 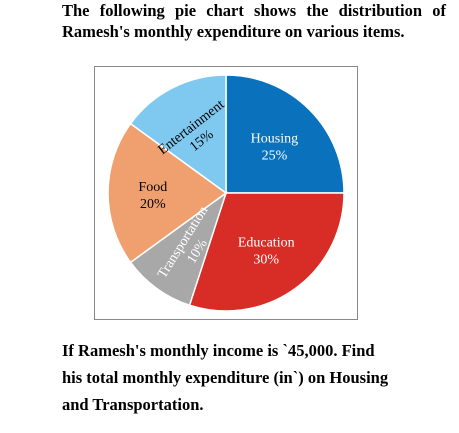 I want to click on slice-label-education: Education, so click(x=266, y=242).